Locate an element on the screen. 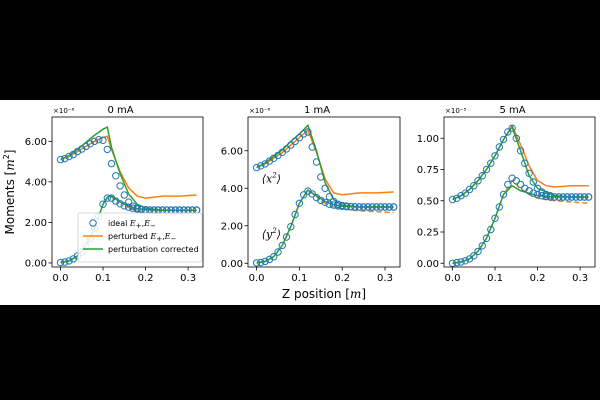 The height and width of the screenshot is (400, 600). axis-multiplier: ×10⁻⁶ is located at coordinates (259, 111).